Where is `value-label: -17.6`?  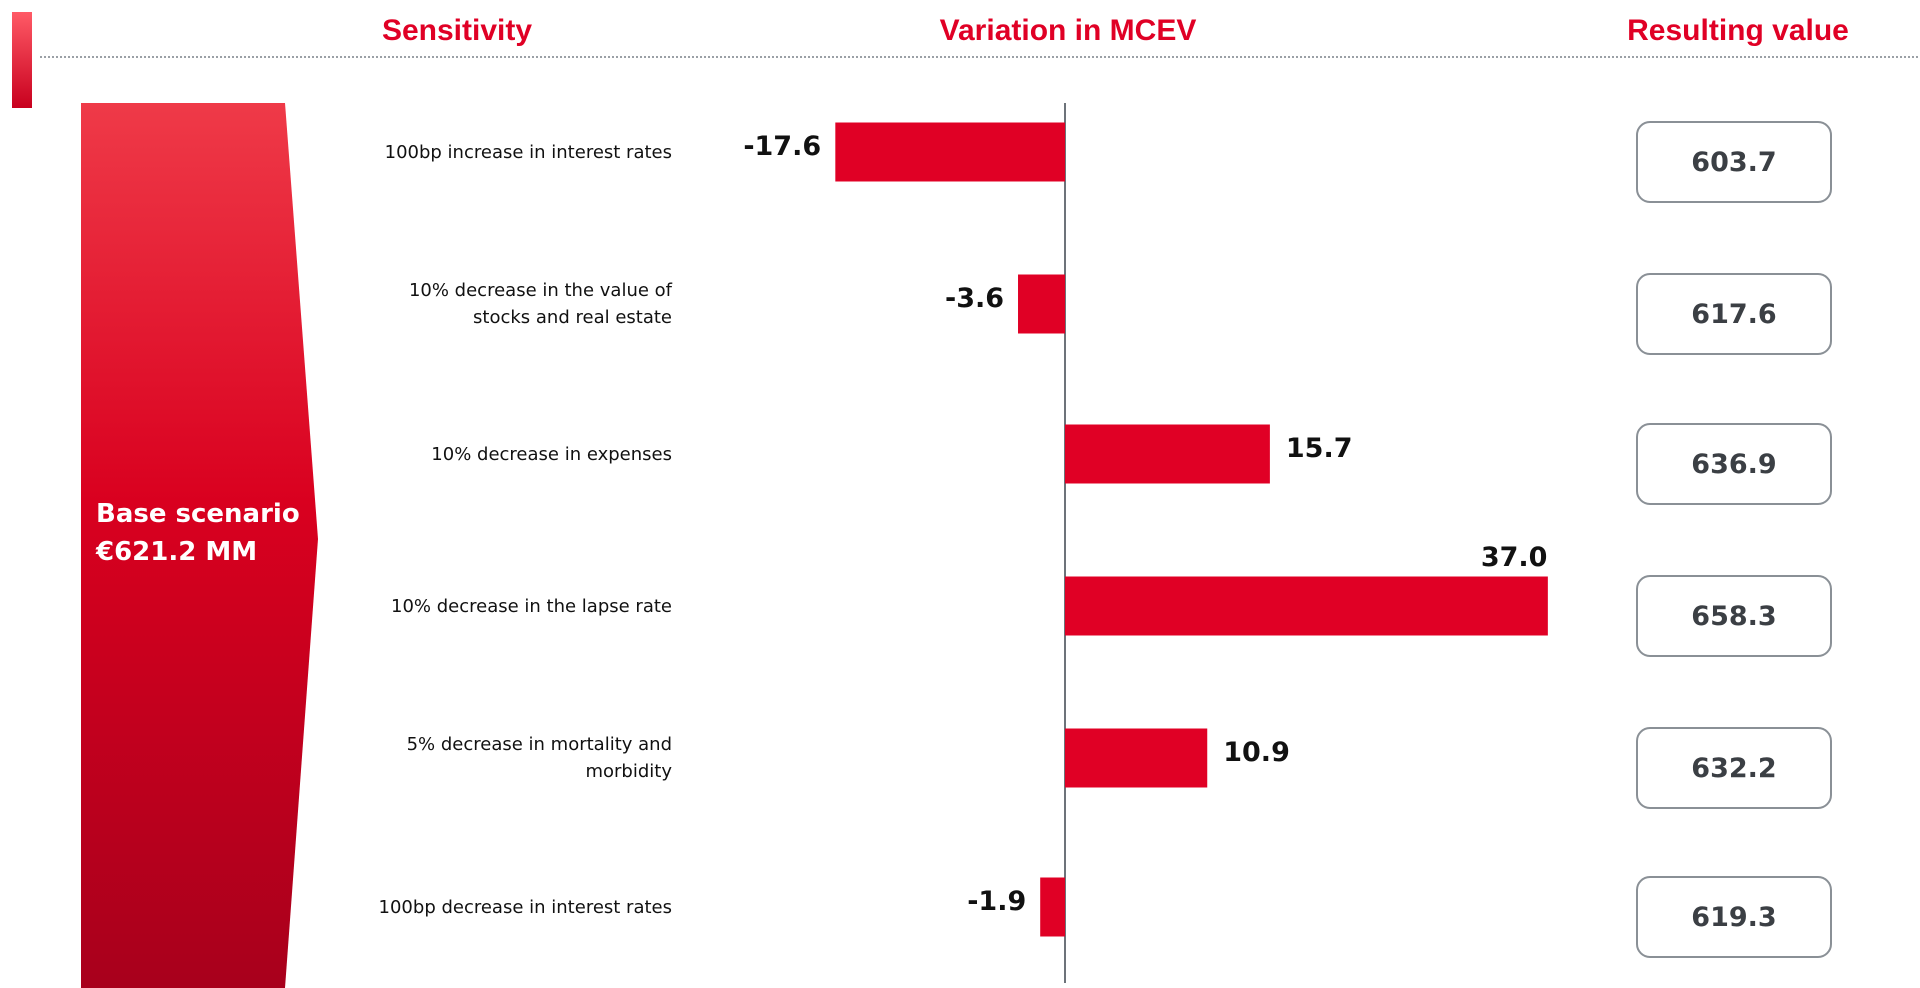
value-label: -17.6 is located at coordinates (782, 146).